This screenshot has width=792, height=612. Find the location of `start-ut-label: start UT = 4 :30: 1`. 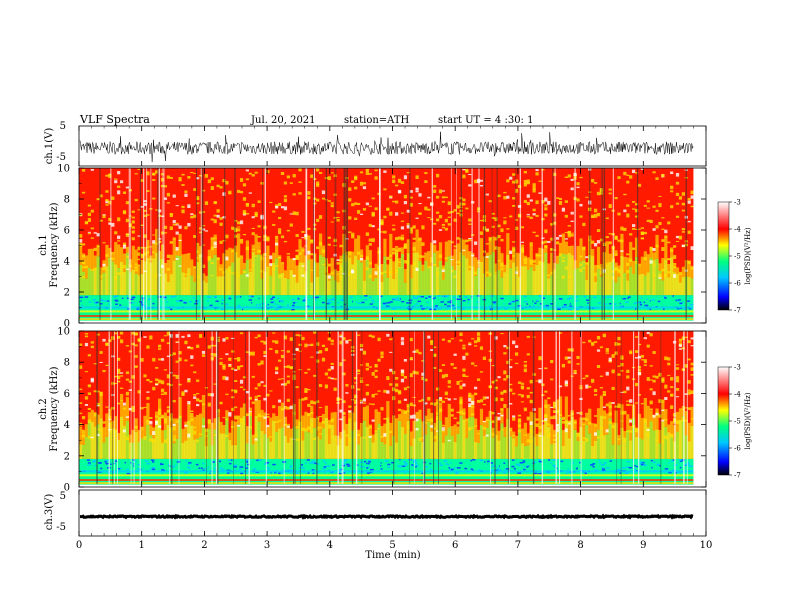

start-ut-label: start UT = 4 :30: 1 is located at coordinates (485, 120).